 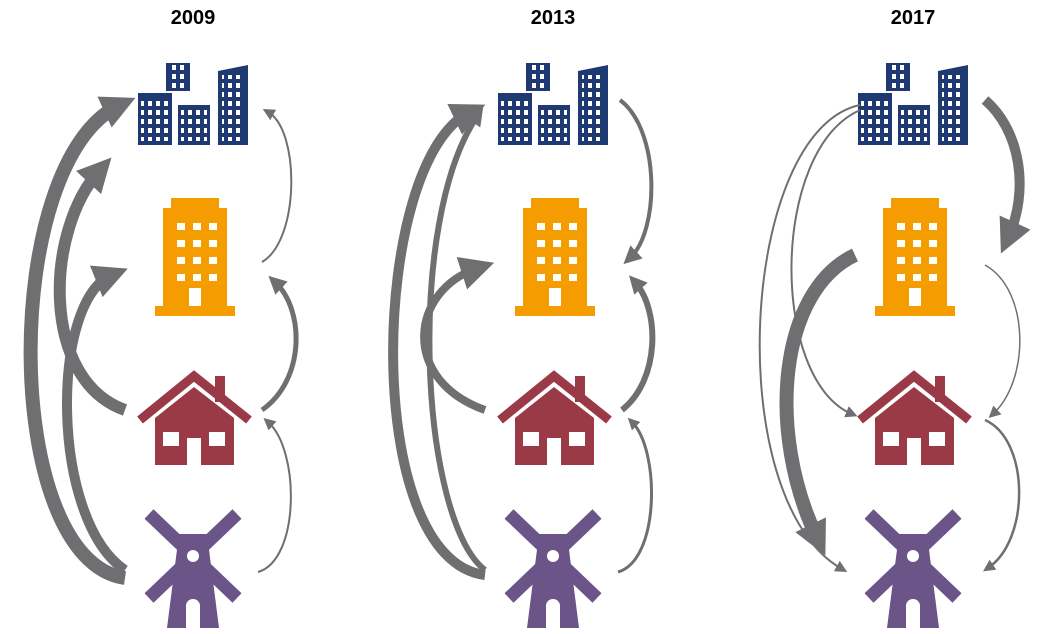 I want to click on column-title: 2009, so click(x=193, y=18).